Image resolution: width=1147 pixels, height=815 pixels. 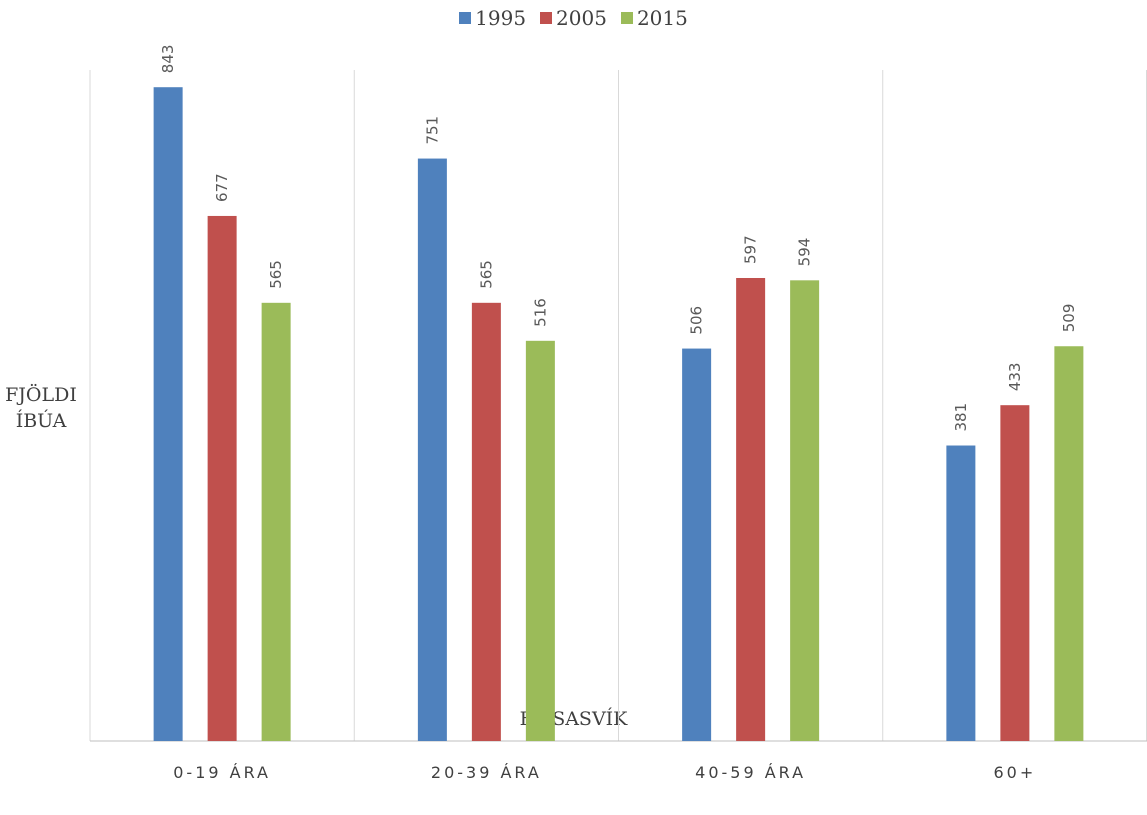 I want to click on legend-label-1995: 1995, so click(x=501, y=18).